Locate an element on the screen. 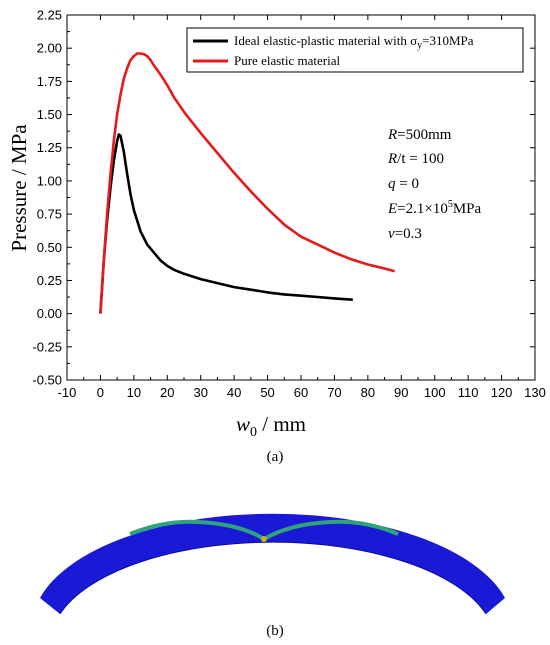 The width and height of the screenshot is (550, 645). x-tick-label: 10 is located at coordinates (134, 392).